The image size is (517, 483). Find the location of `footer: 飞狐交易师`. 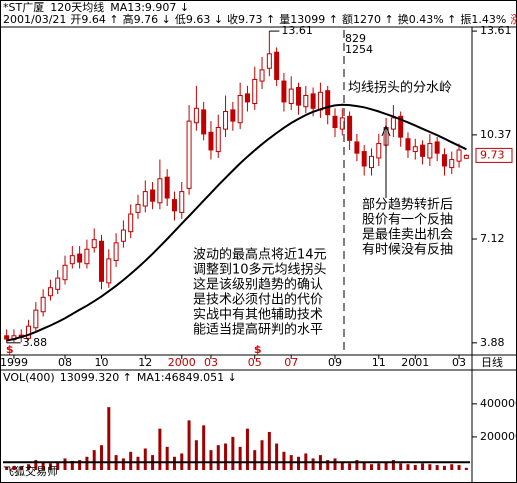

footer: 飞狐交易师 is located at coordinates (30, 471).